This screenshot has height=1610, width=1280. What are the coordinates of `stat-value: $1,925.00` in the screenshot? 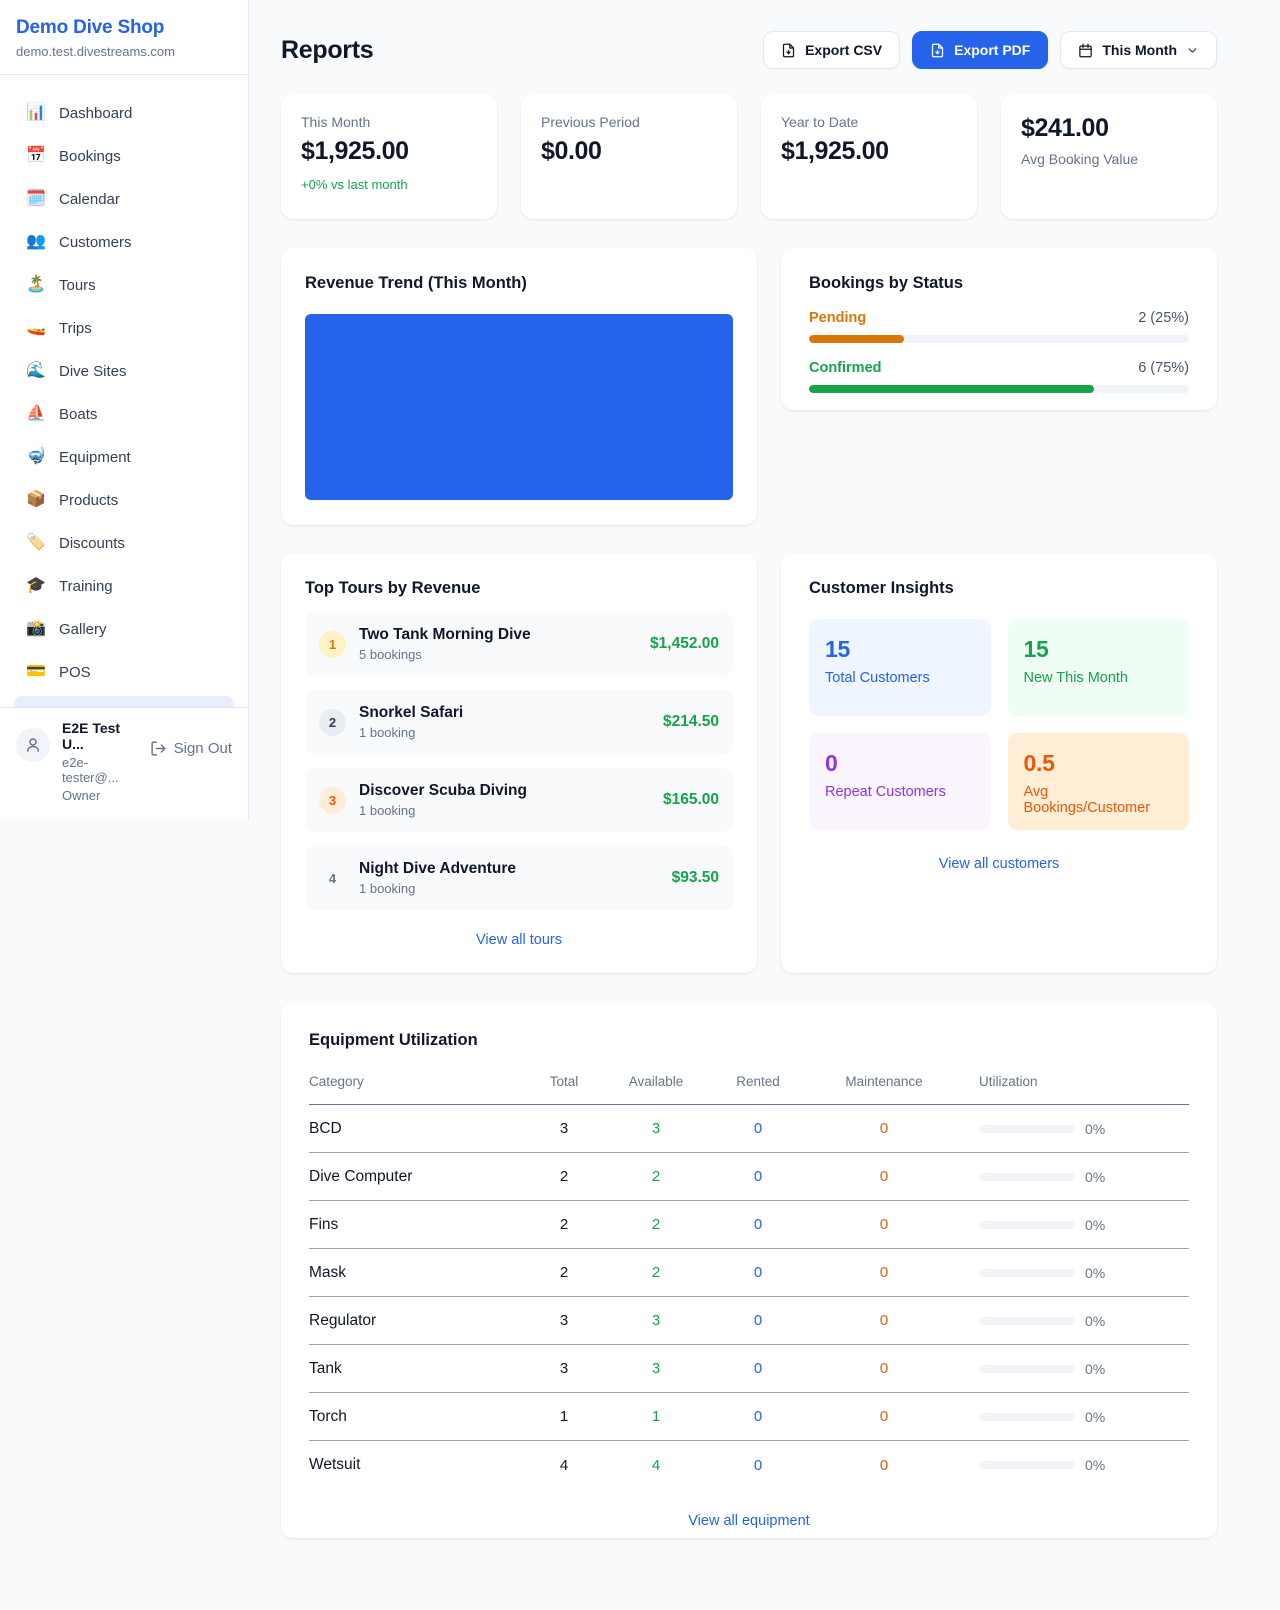 It's located at (355, 151).